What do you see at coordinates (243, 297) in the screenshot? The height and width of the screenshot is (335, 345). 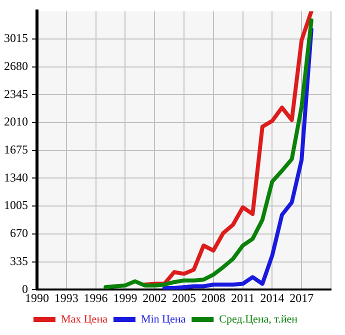 I see `x-tick-label: 2011` at bounding box center [243, 297].